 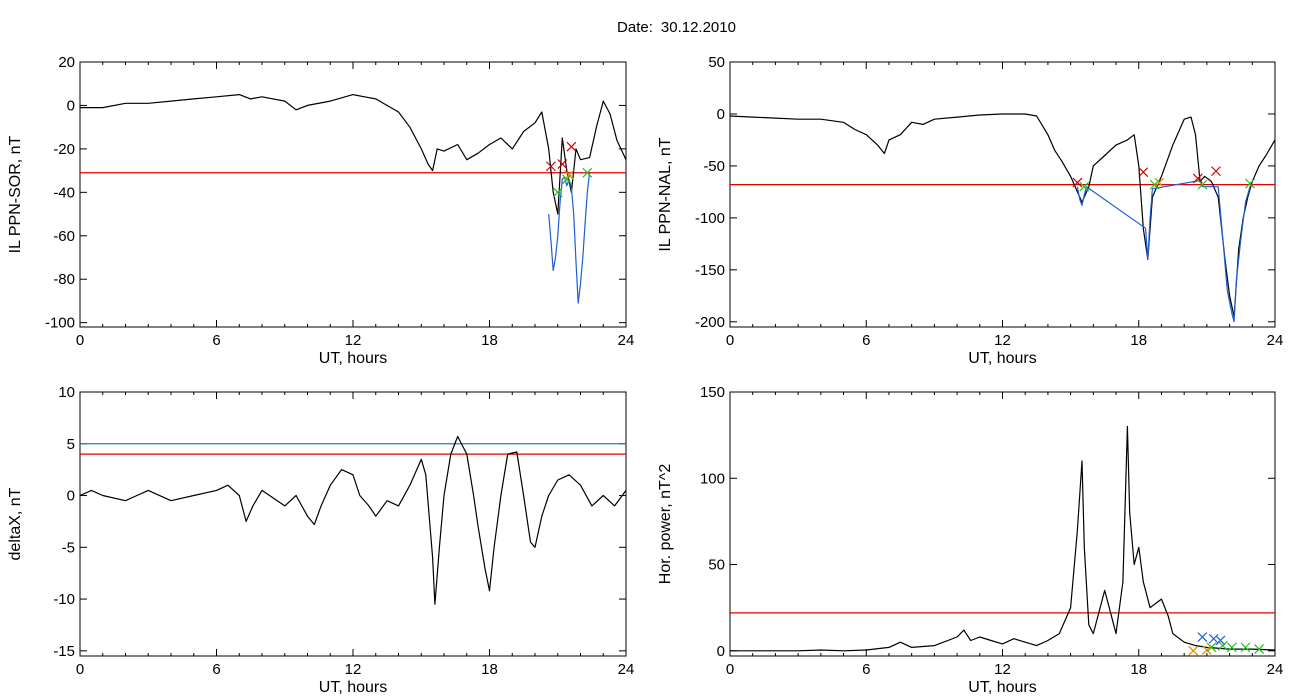 I want to click on y-tick-label: 5, so click(x=71, y=444).